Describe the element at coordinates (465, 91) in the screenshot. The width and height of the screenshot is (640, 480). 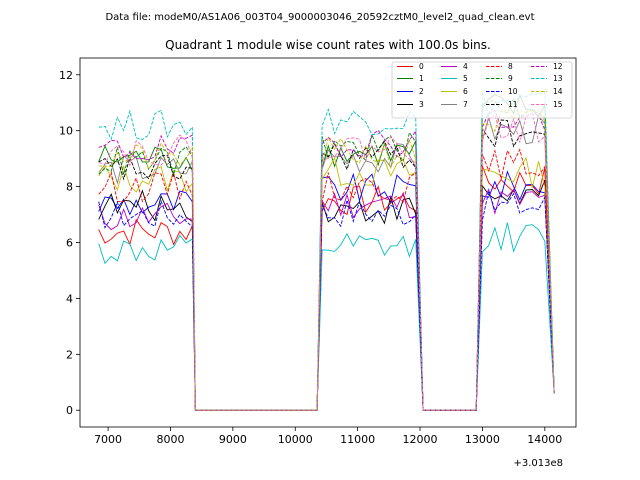
I see `legend-label-6: 6` at that location.